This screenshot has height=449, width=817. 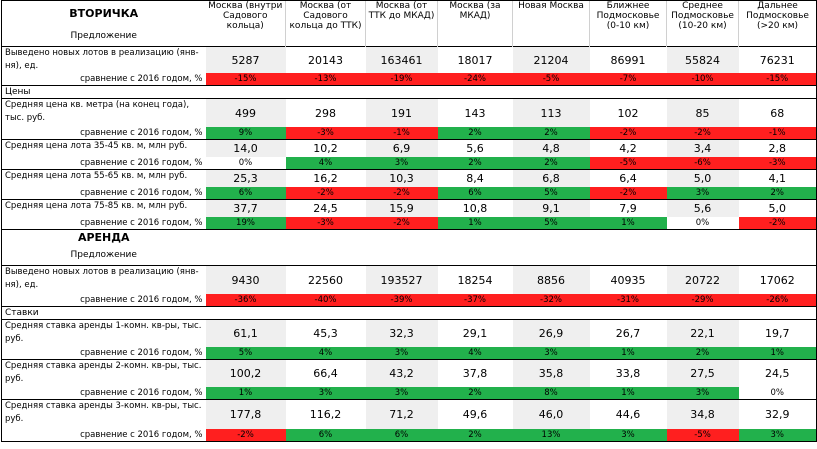 What do you see at coordinates (628, 373) in the screenshot?
I see `value-cell: 33,8` at bounding box center [628, 373].